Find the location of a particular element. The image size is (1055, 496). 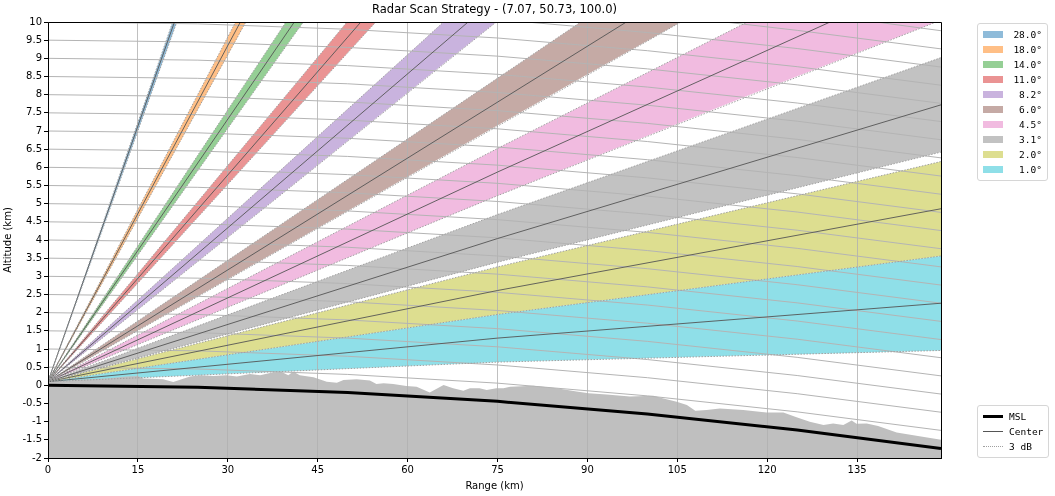

x-tick-label: 75 is located at coordinates (497, 469).